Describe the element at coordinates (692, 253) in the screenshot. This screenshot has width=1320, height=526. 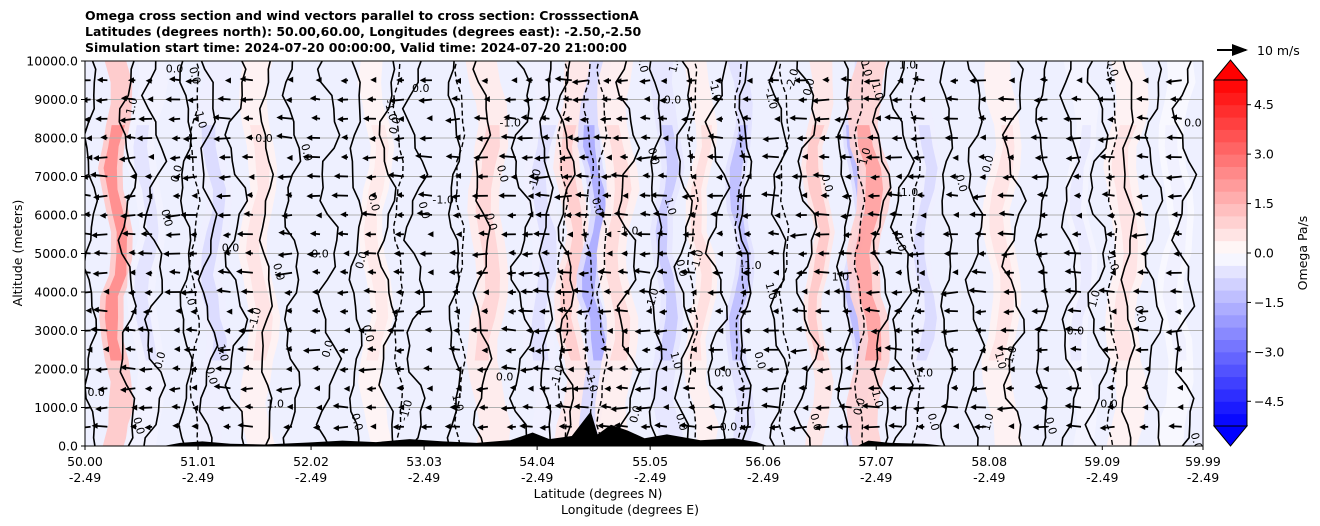
I see `contour-line-dashed` at that location.